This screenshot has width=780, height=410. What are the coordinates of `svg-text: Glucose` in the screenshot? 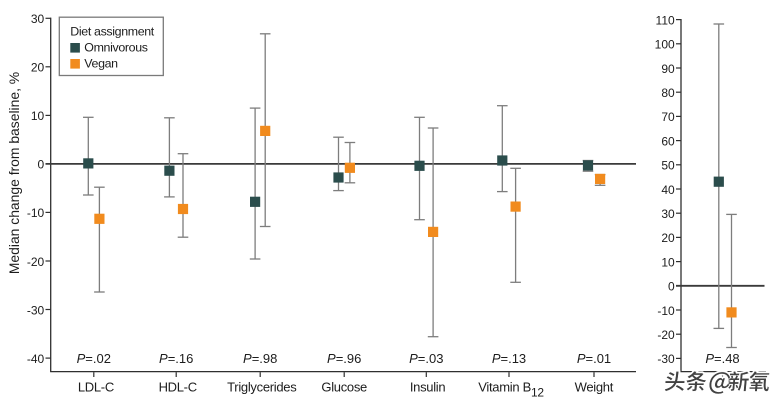 It's located at (344, 387).